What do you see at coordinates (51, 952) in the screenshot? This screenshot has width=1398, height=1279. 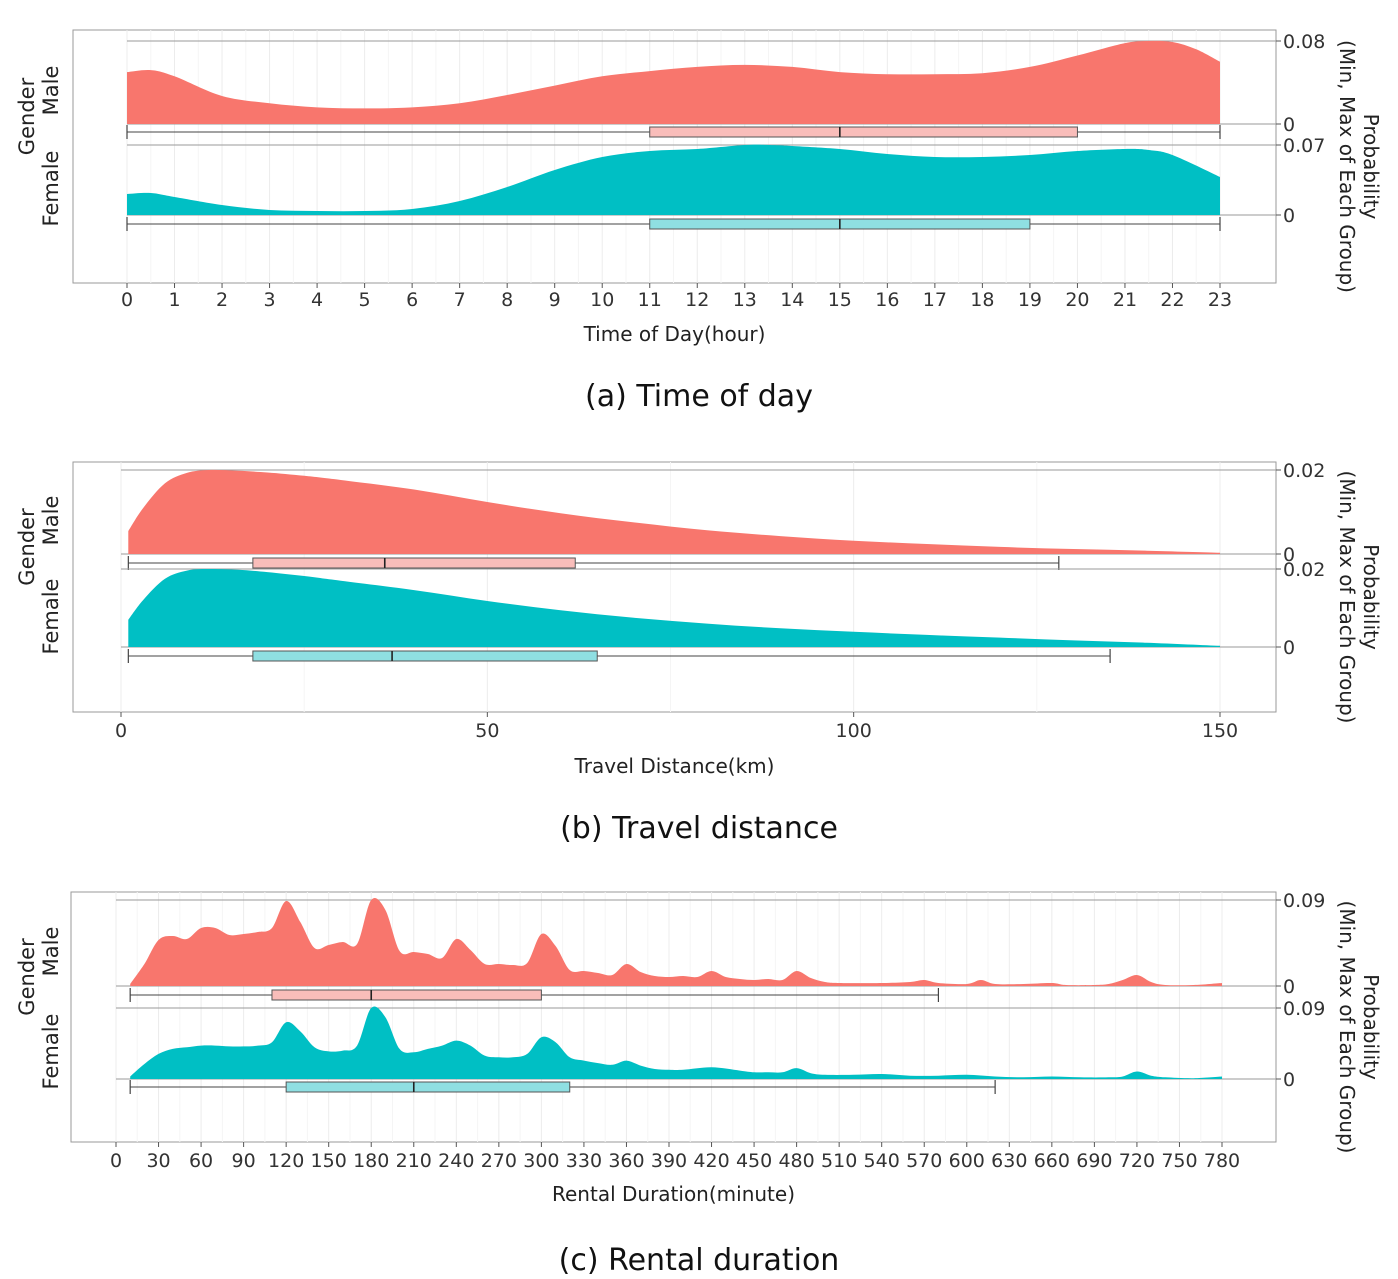 I see `group-label-male: Male` at bounding box center [51, 952].